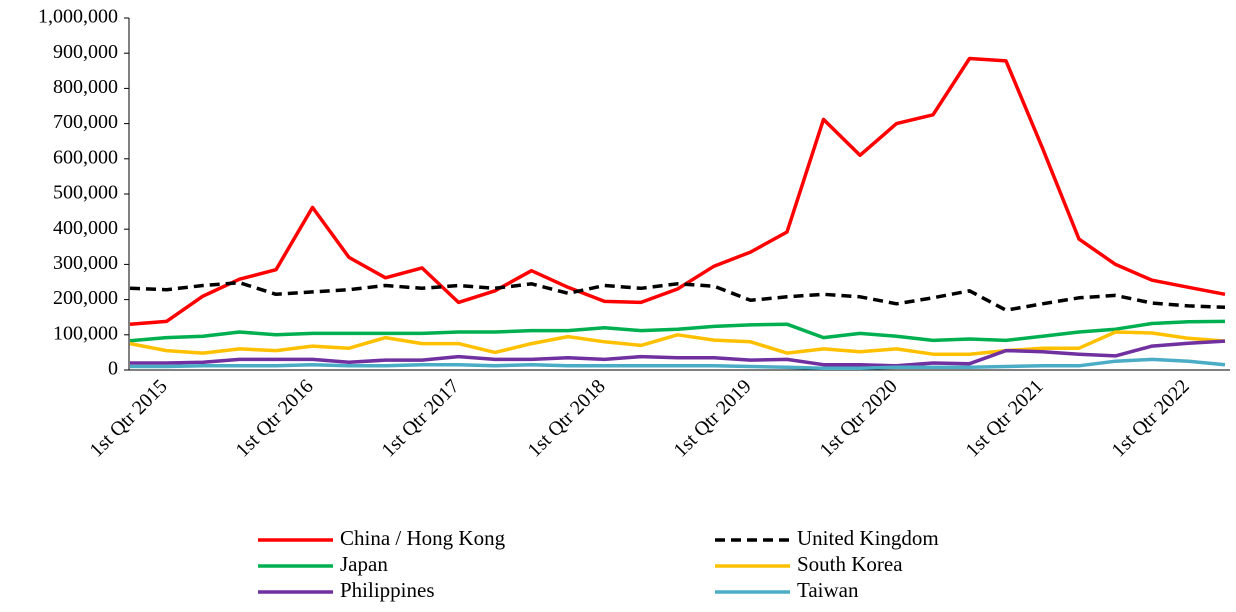  Describe the element at coordinates (850, 564) in the screenshot. I see `legend-label: South Korea` at that location.